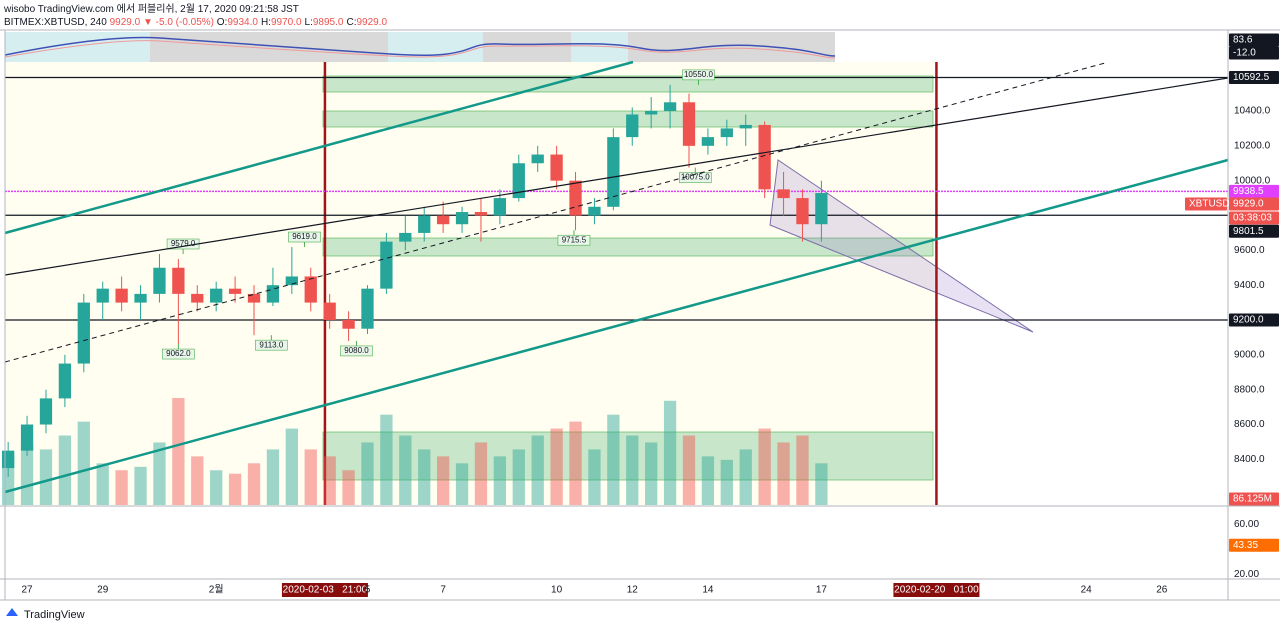 Image resolution: width=1280 pixels, height=629 pixels. Describe the element at coordinates (1243, 40) in the screenshot. I see `osc-tag: 83.6` at that location.